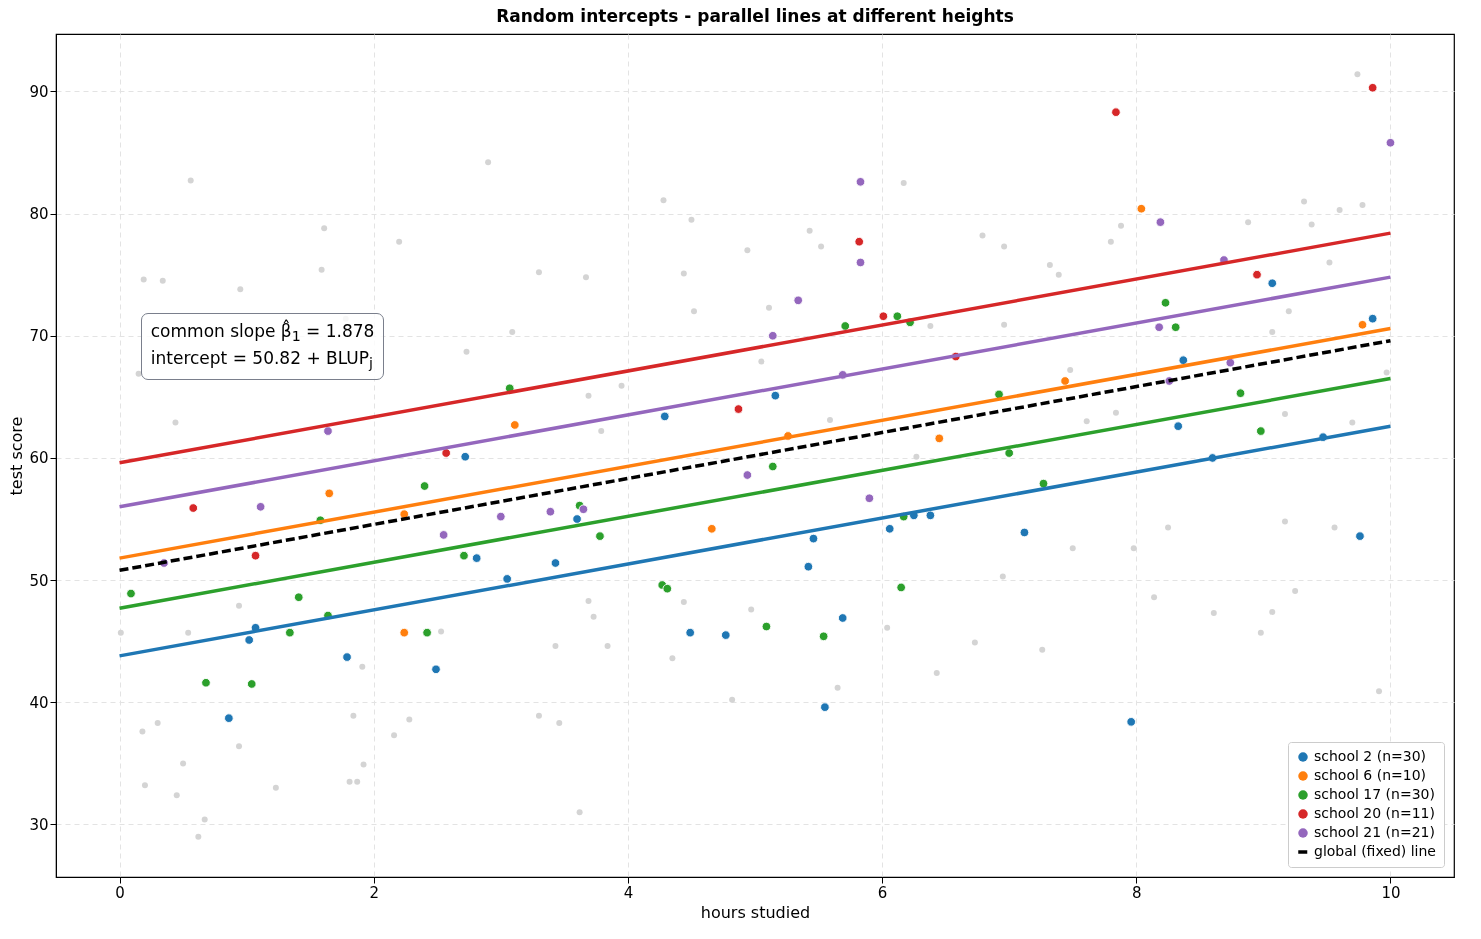 This screenshot has height=939, width=1481. Describe the element at coordinates (1374, 794) in the screenshot. I see `legend-label: school 17 (n=30)` at that location.